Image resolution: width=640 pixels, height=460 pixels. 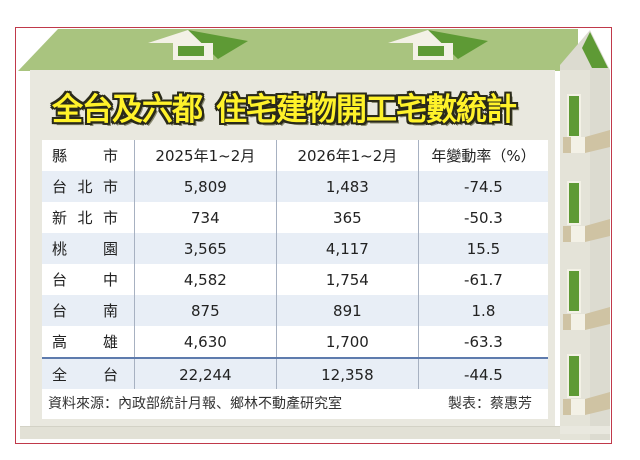 I want to click on cell-2026: 1,754, so click(x=347, y=279).